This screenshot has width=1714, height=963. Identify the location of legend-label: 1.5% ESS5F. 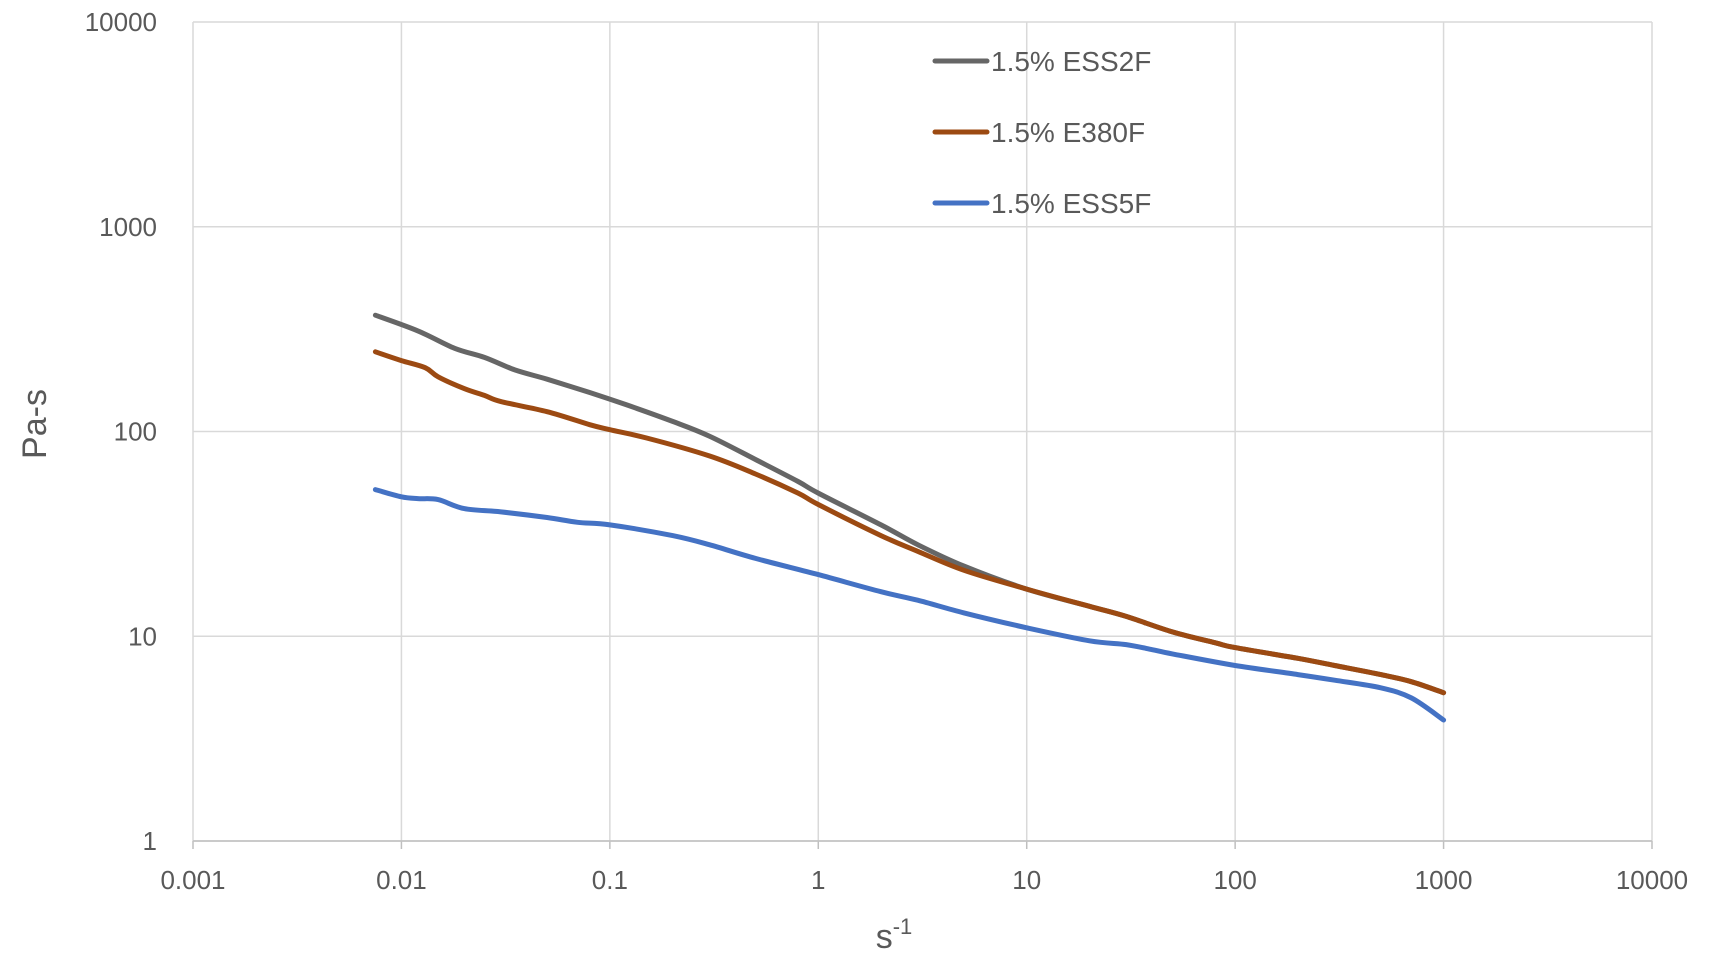
(1071, 203).